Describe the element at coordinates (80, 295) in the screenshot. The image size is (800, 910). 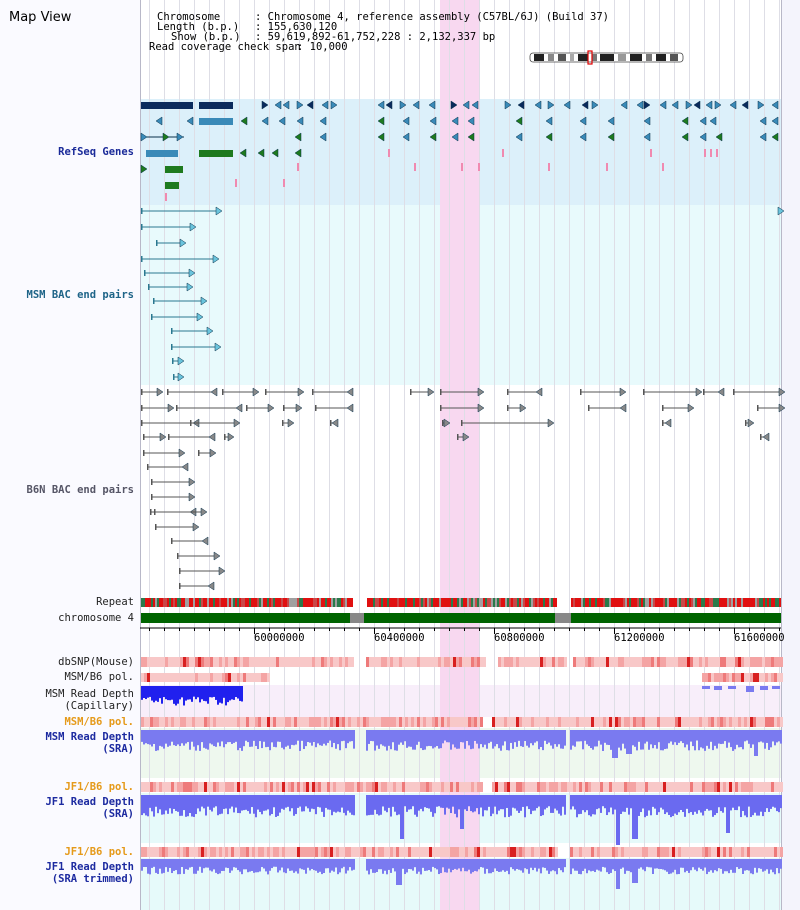
I see `track-label-msm-bac: MSM BAC end pairs` at that location.